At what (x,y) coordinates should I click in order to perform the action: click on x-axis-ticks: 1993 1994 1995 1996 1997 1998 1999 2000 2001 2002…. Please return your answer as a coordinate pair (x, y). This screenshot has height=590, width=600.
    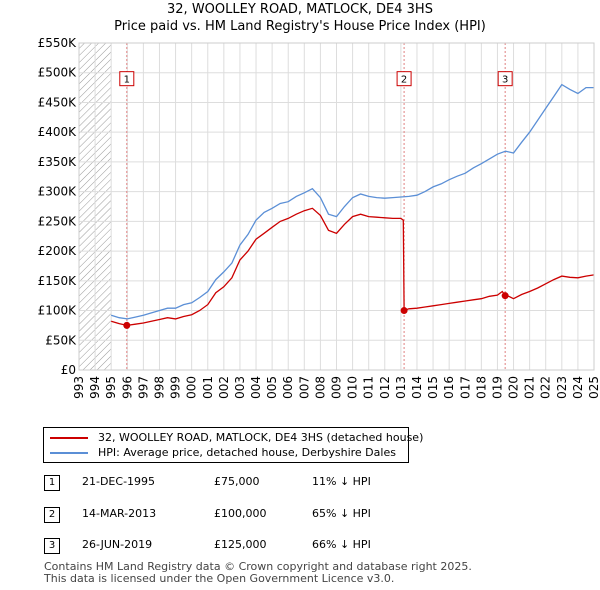
    Looking at the image, I should click on (336, 388).